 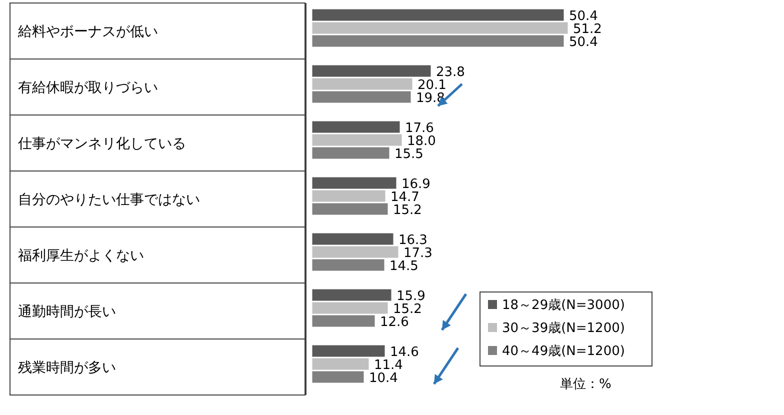 What do you see at coordinates (586, 384) in the screenshot?
I see `annotation: 単位：%` at bounding box center [586, 384].